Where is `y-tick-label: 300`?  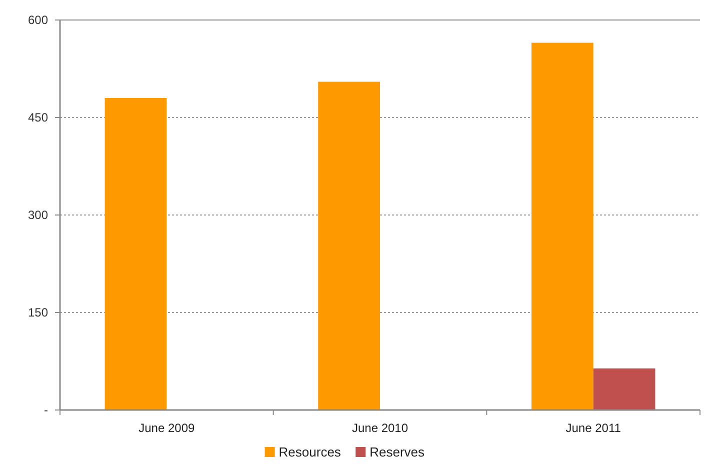 y-tick-label: 300 is located at coordinates (38, 215).